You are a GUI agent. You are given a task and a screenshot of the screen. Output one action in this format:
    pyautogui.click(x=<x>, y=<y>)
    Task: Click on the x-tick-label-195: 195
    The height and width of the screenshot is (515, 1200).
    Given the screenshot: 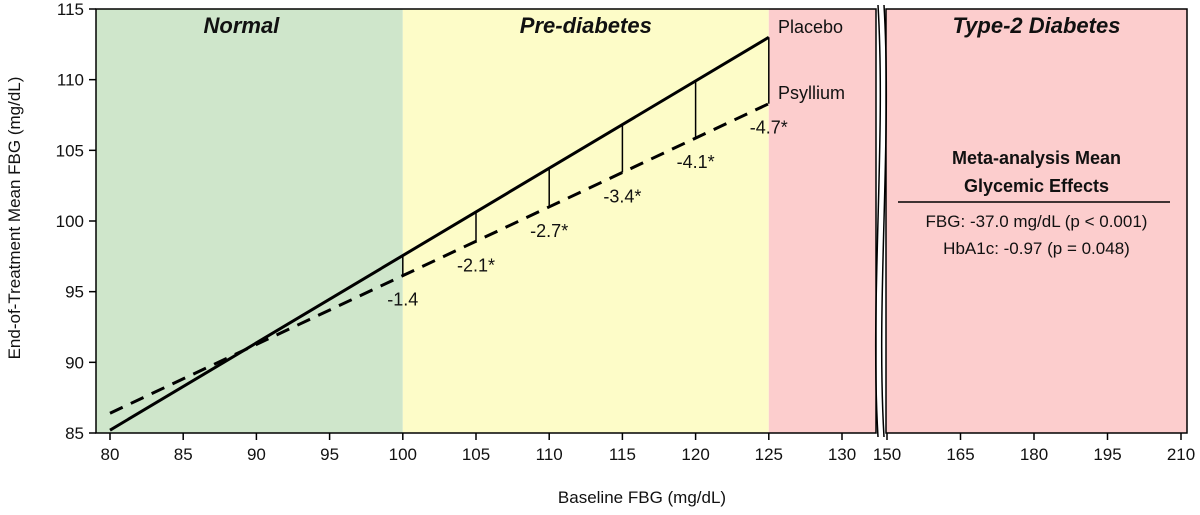 What is the action you would take?
    pyautogui.click(x=1107, y=454)
    